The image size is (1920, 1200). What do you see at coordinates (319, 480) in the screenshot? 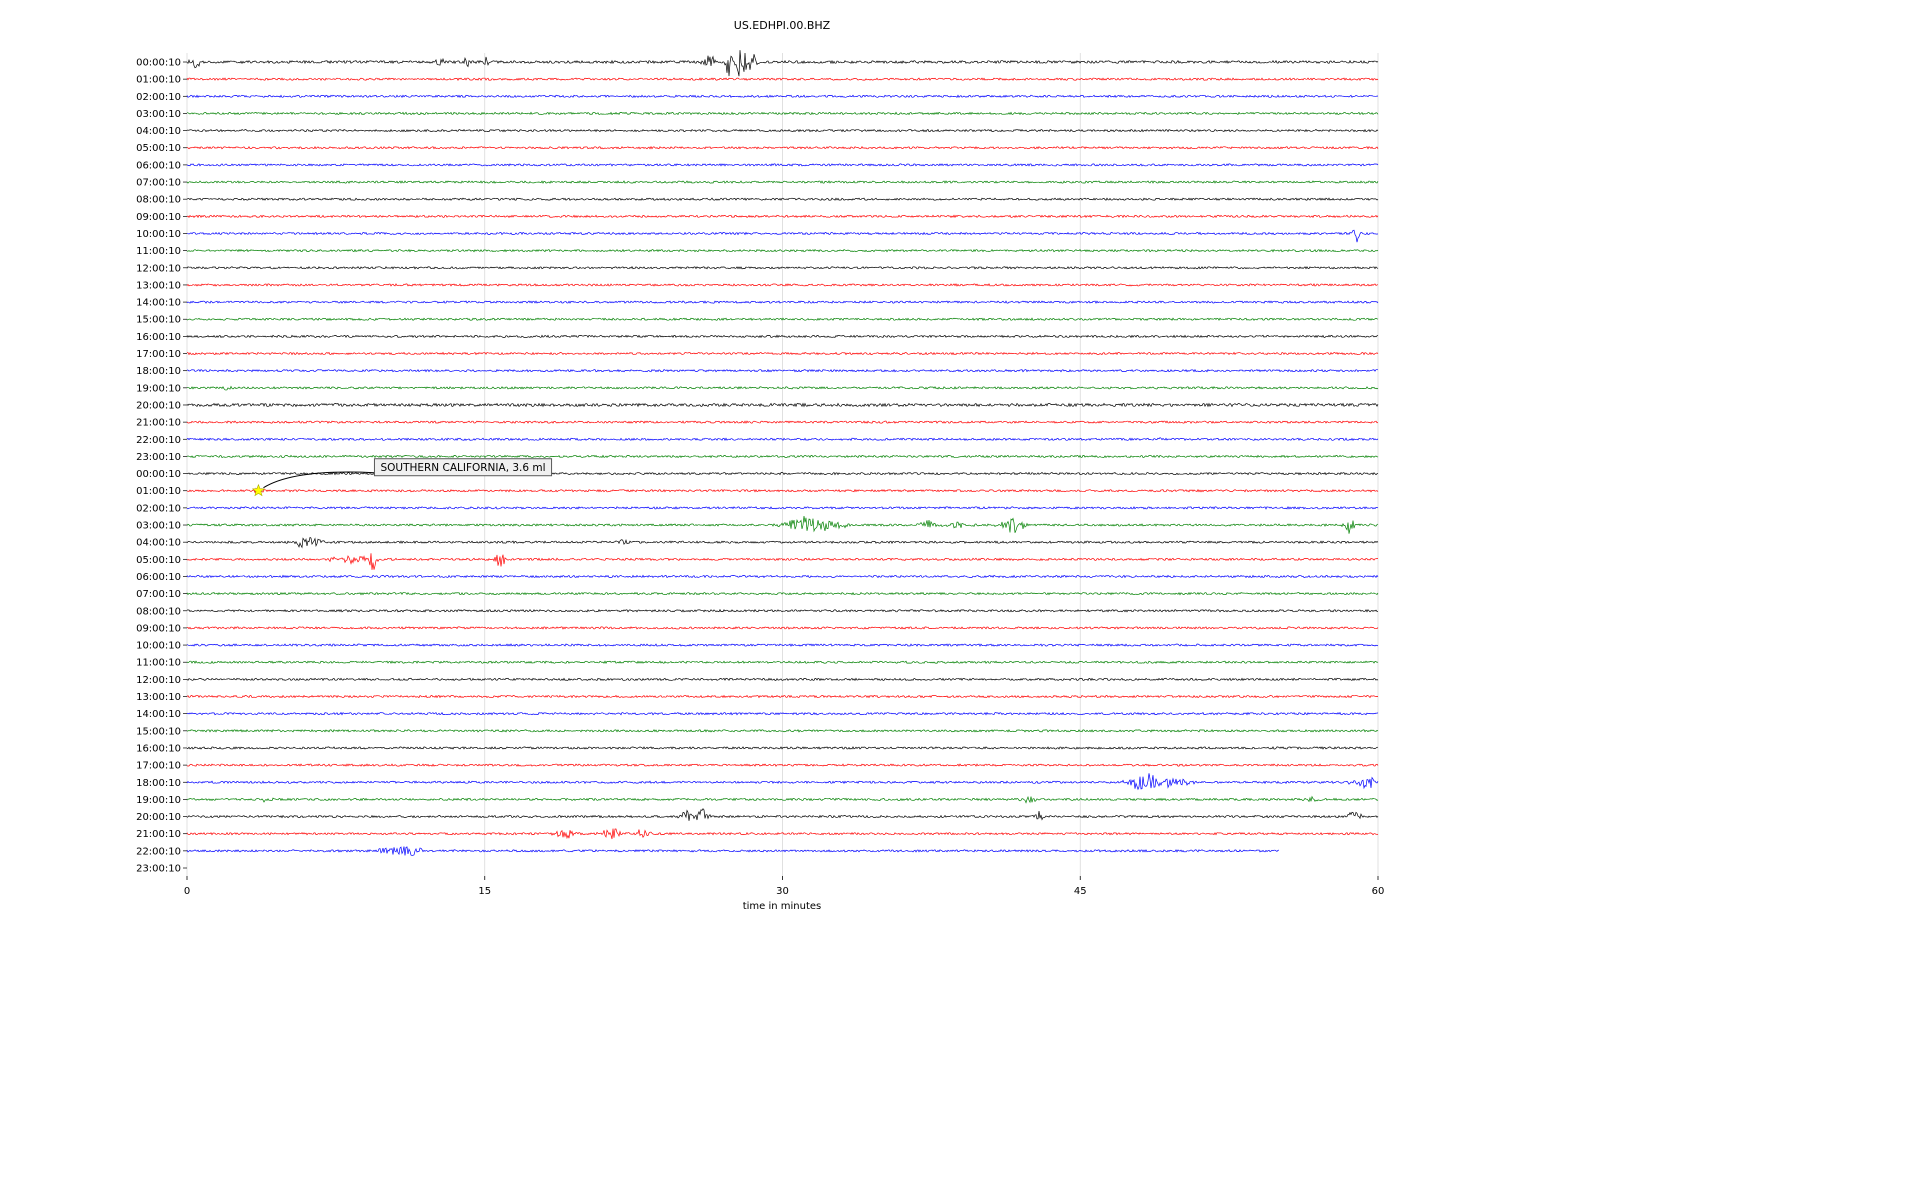
I see `annotation-arrow` at bounding box center [319, 480].